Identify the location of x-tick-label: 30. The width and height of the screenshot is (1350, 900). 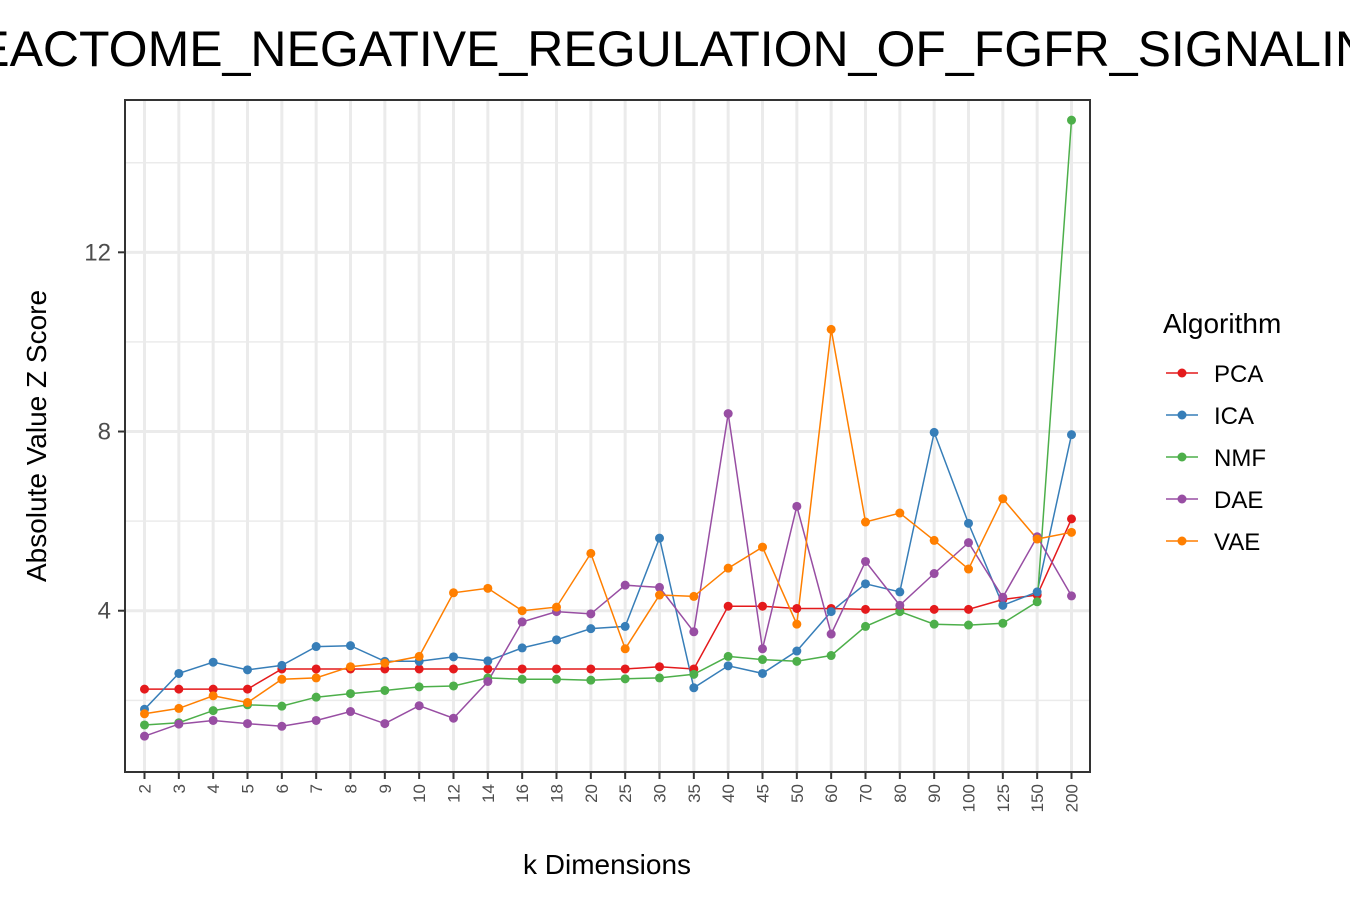
(660, 793).